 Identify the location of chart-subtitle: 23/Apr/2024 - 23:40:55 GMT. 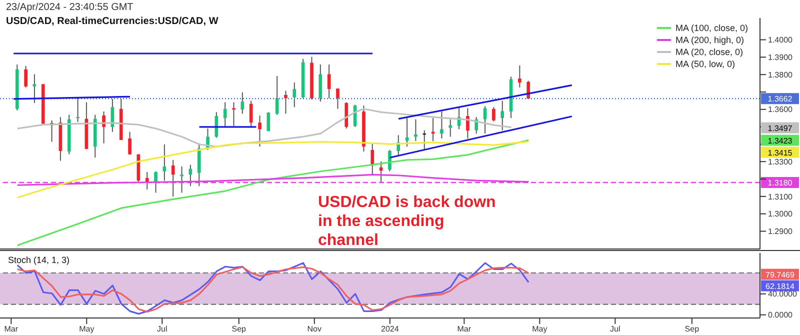
(70, 7).